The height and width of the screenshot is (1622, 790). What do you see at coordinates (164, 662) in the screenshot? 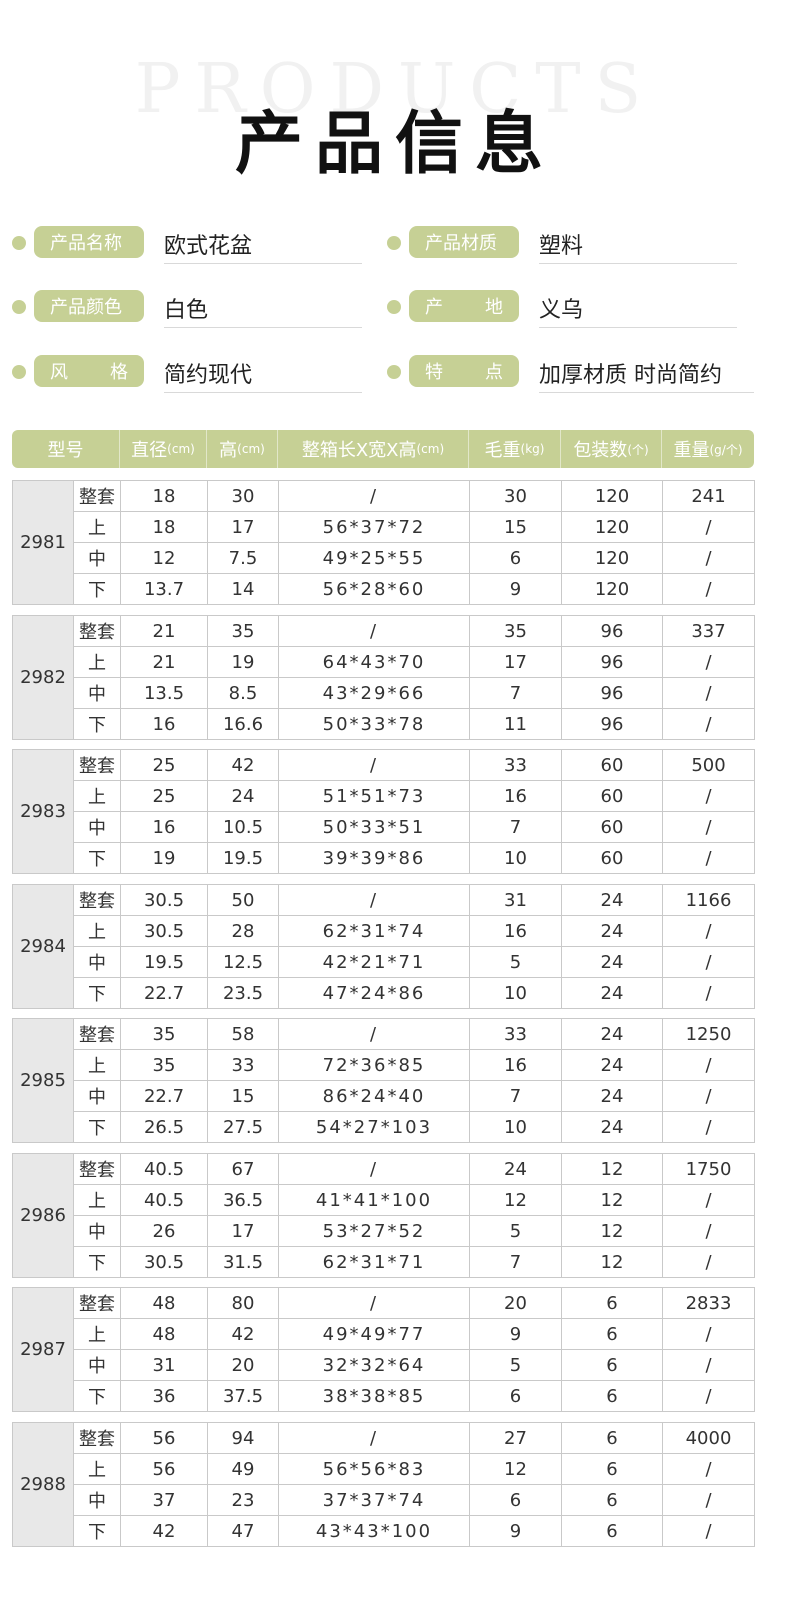
I see `diameter-cell: 21` at bounding box center [164, 662].